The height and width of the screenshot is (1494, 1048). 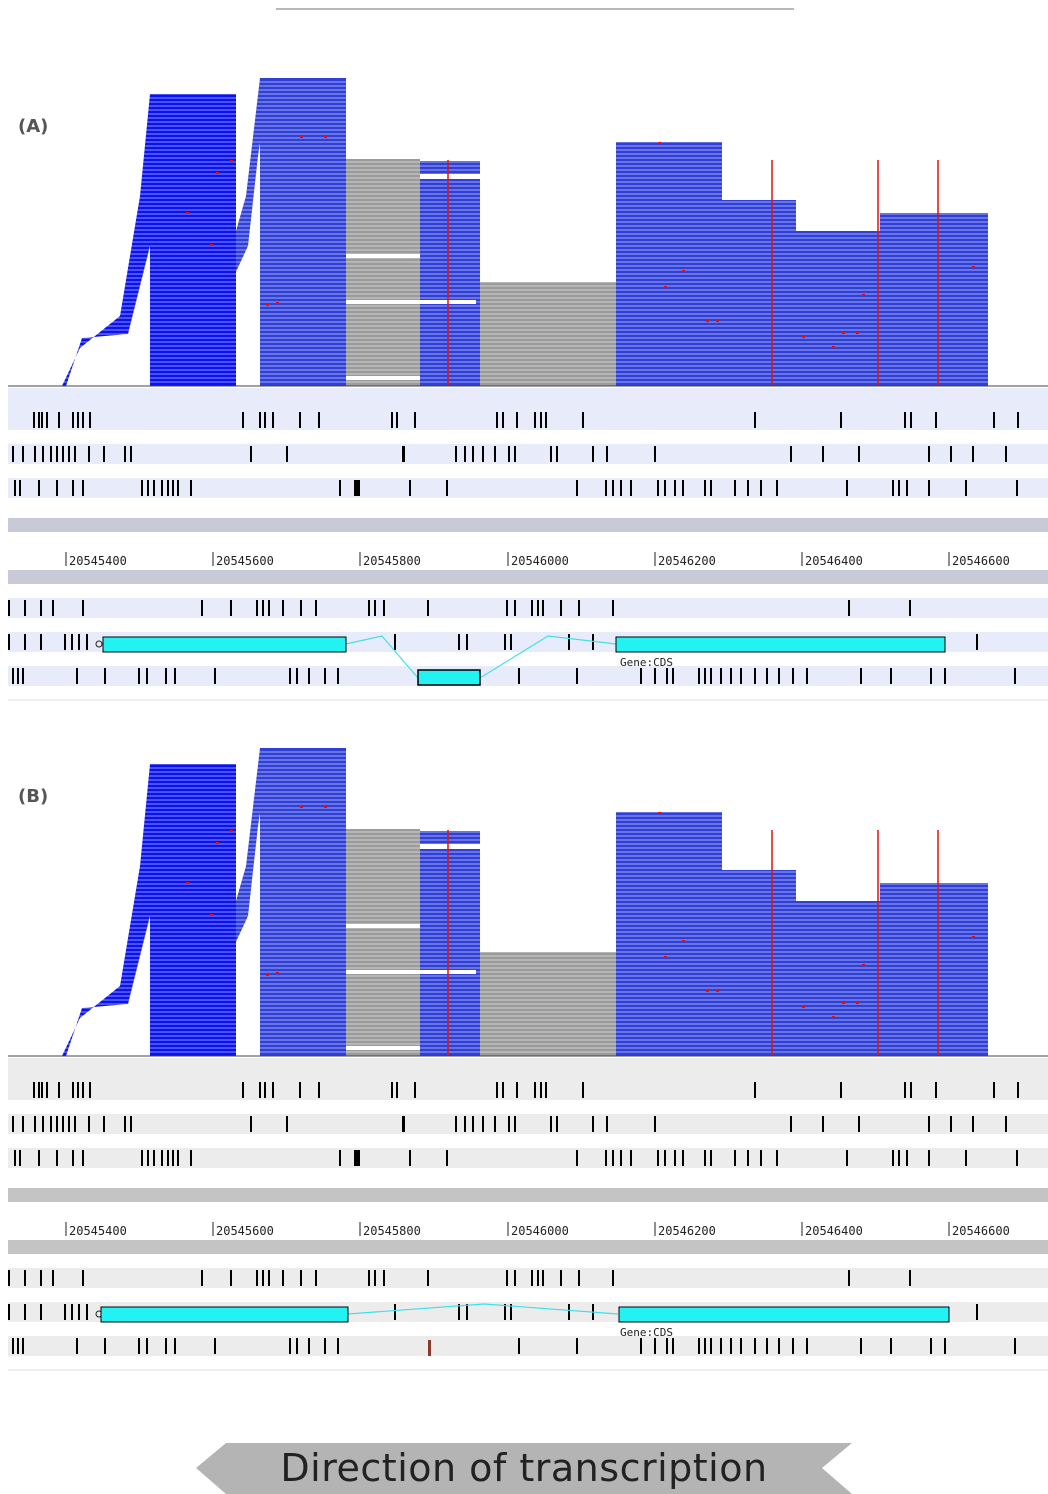 What do you see at coordinates (981, 561) in the screenshot?
I see `ruler-tick-label: 20546600` at bounding box center [981, 561].